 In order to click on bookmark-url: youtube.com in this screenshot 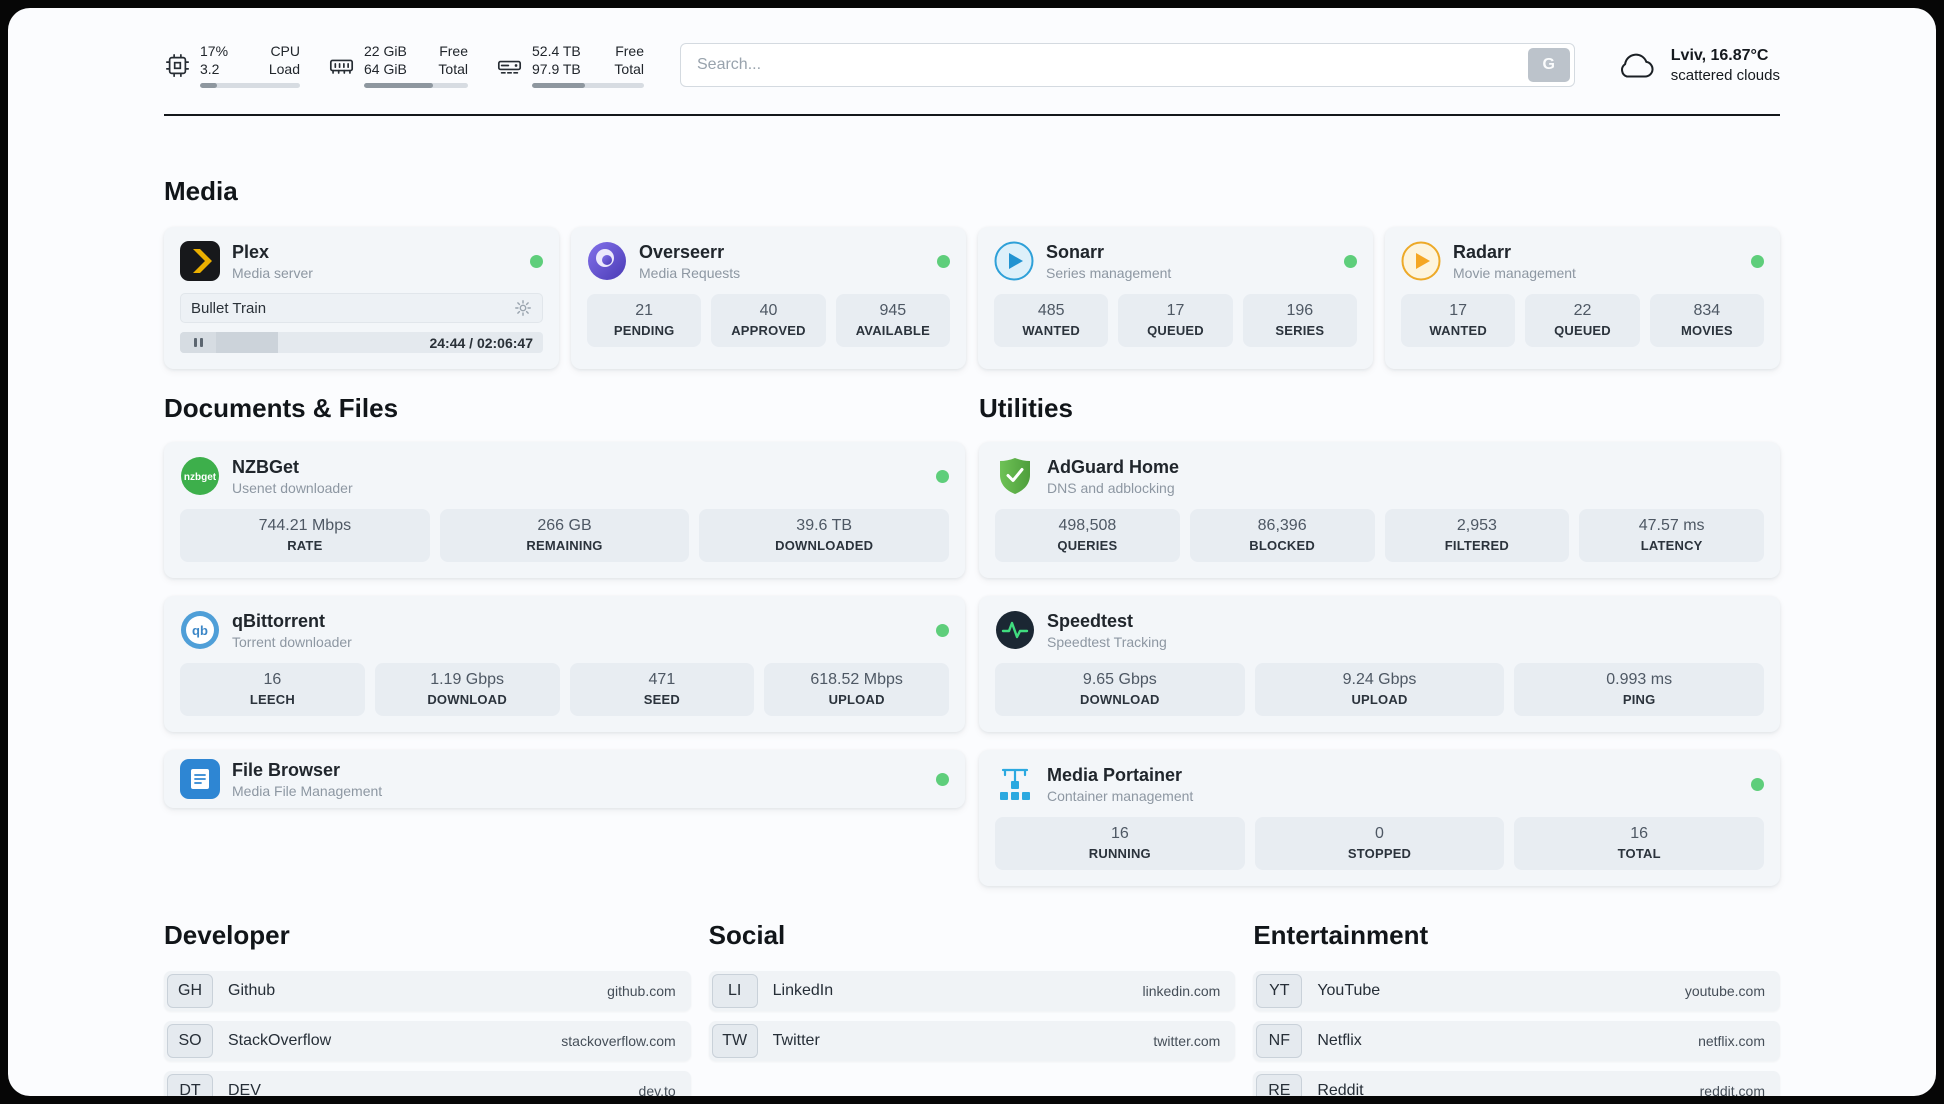, I will do `click(1724, 991)`.